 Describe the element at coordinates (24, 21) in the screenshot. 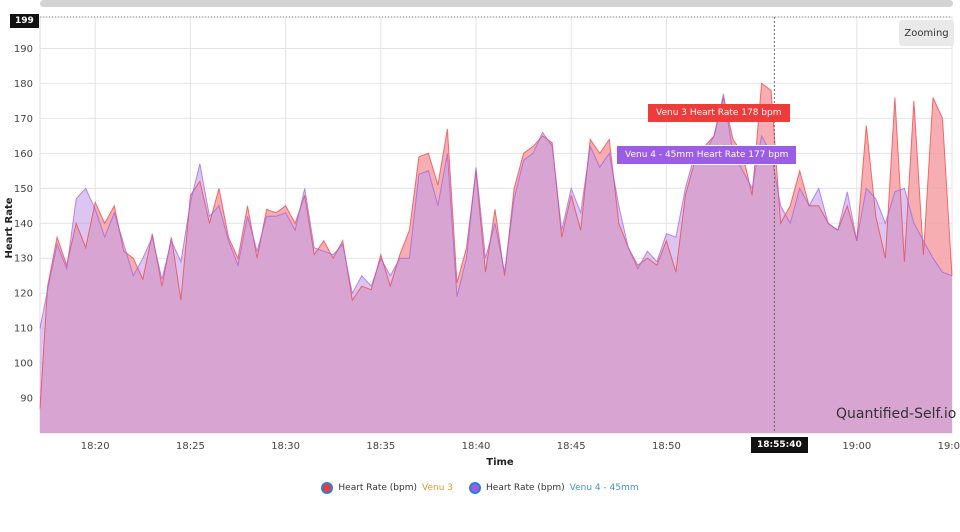

I see `y-cursor-label: 199` at that location.